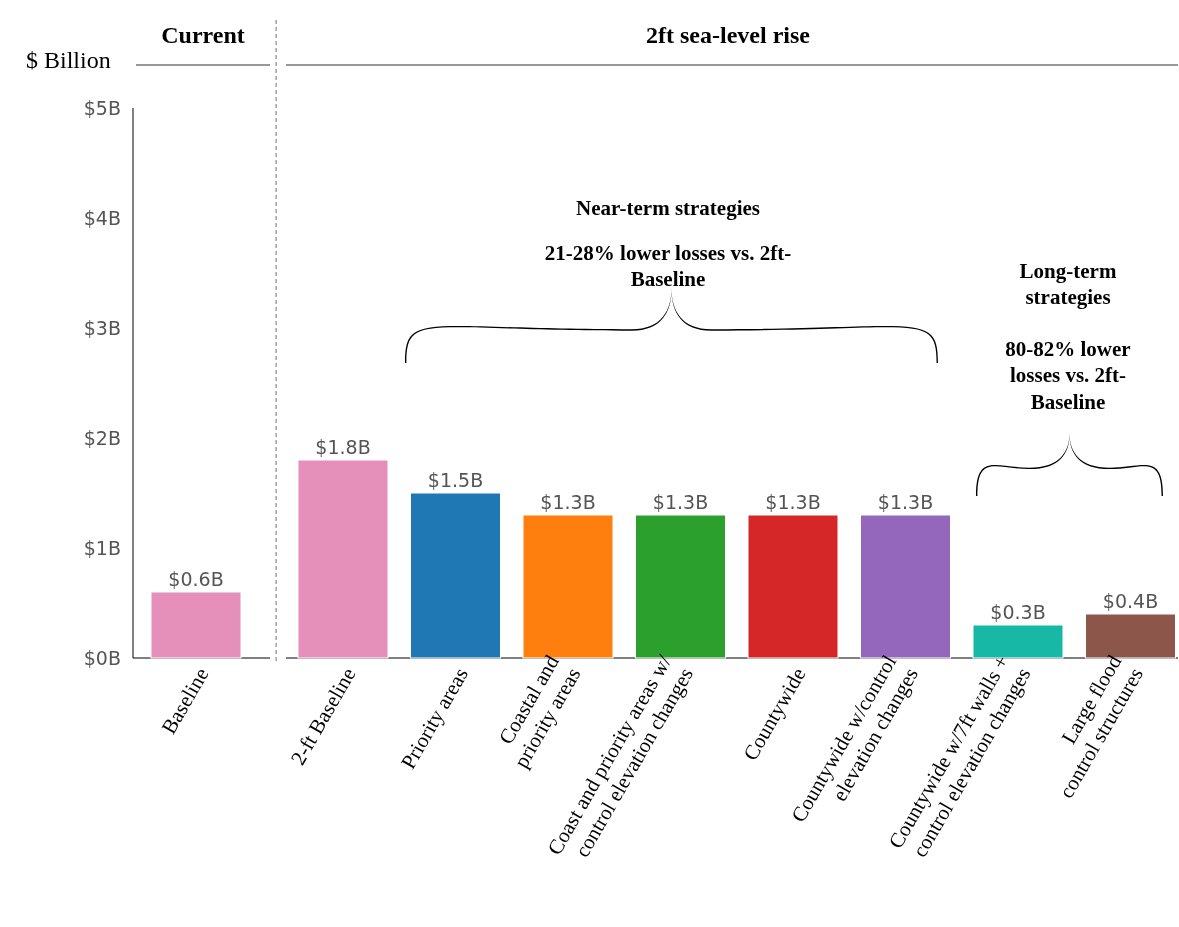  I want to click on text: Current, so click(203, 35).